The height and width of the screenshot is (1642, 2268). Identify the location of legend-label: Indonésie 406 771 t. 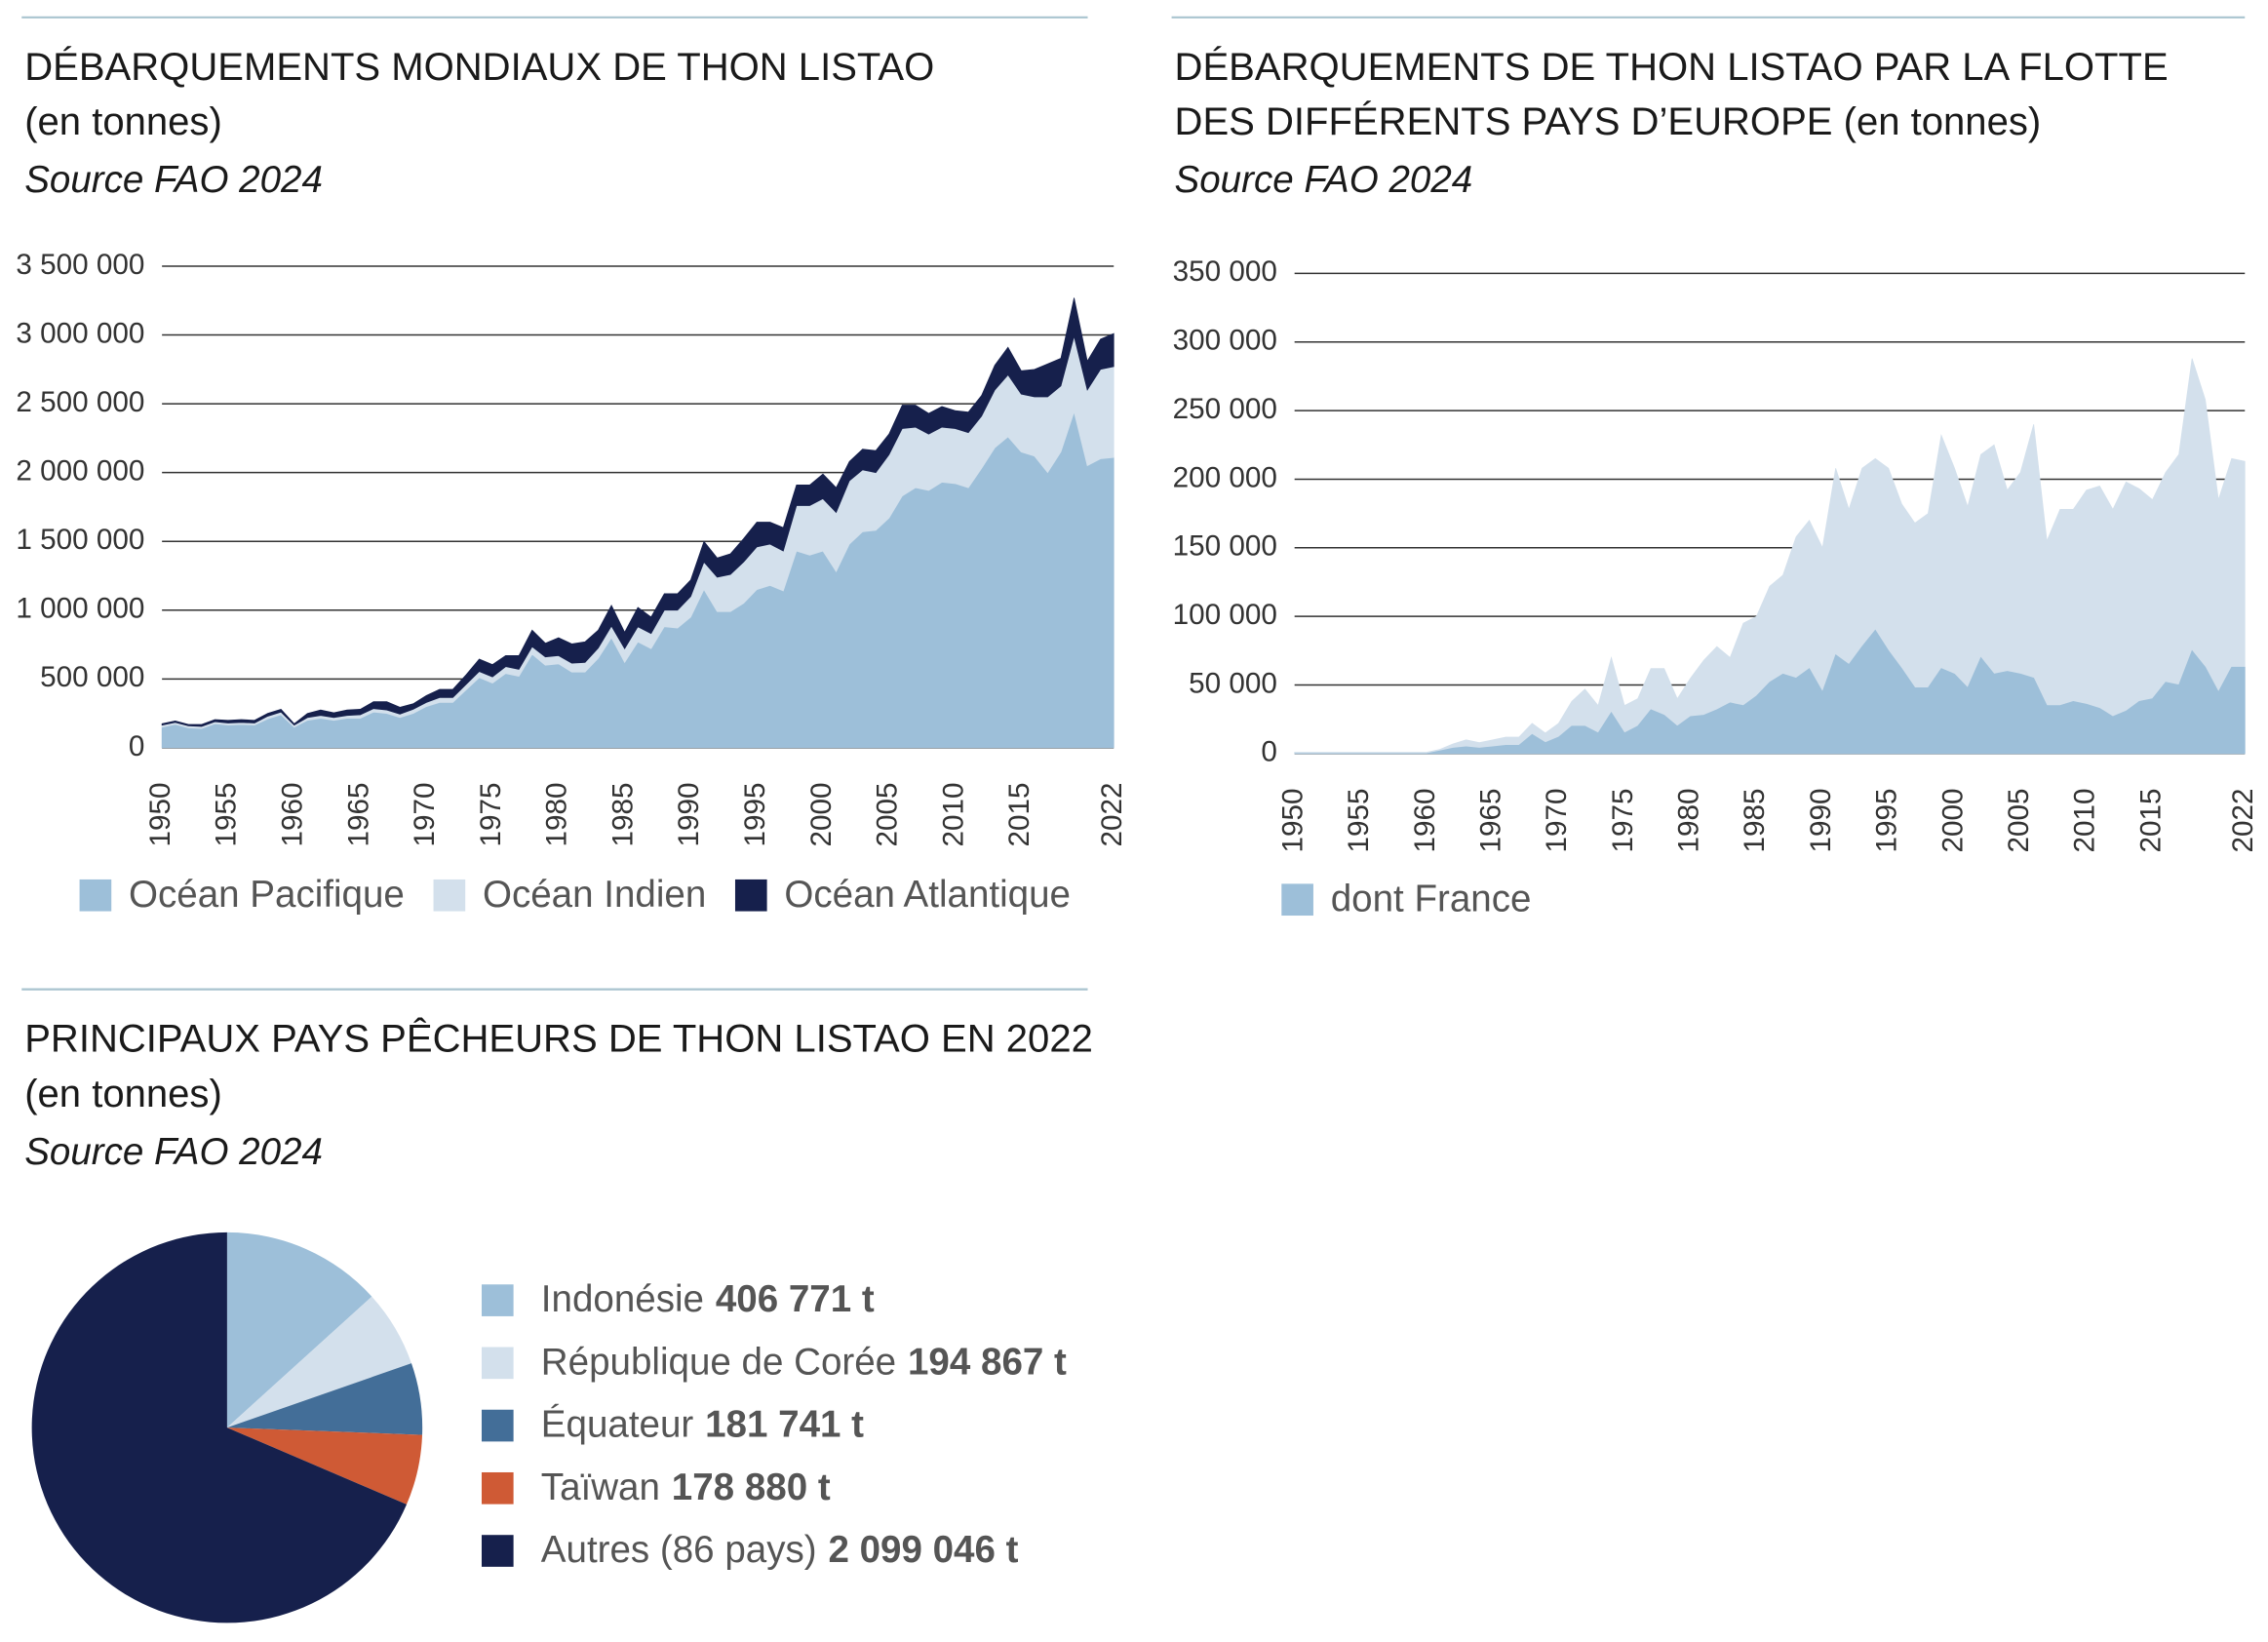
(708, 1299).